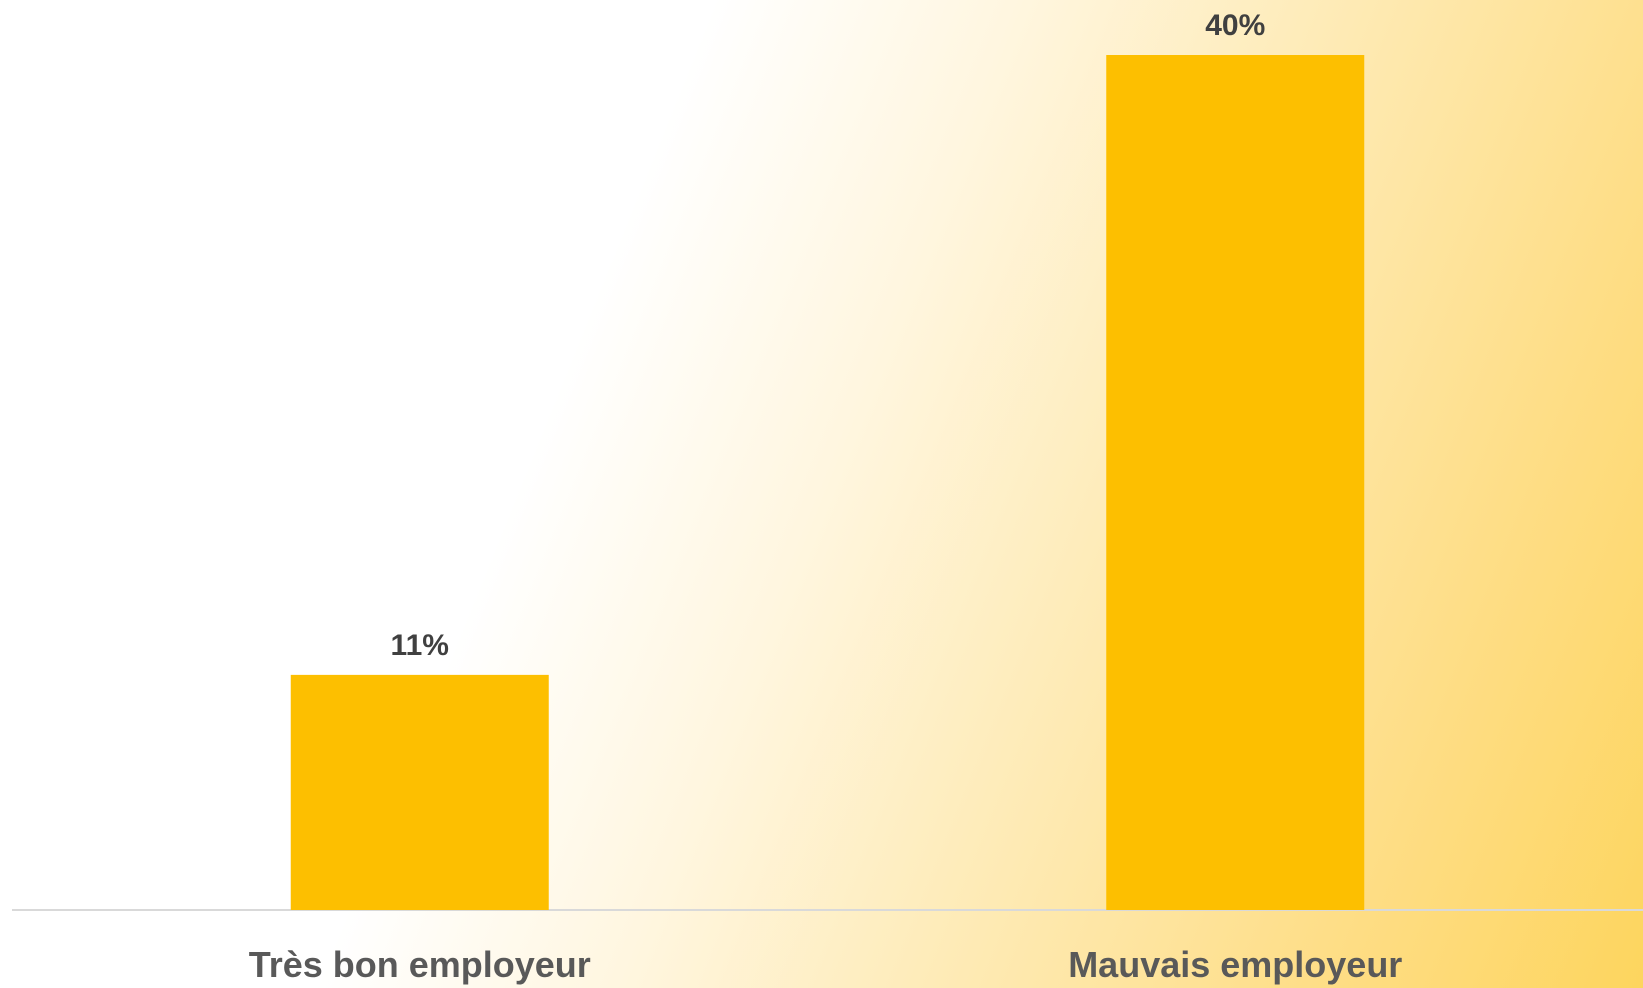 The height and width of the screenshot is (988, 1643). Describe the element at coordinates (420, 645) in the screenshot. I see `data-label: 11%` at that location.